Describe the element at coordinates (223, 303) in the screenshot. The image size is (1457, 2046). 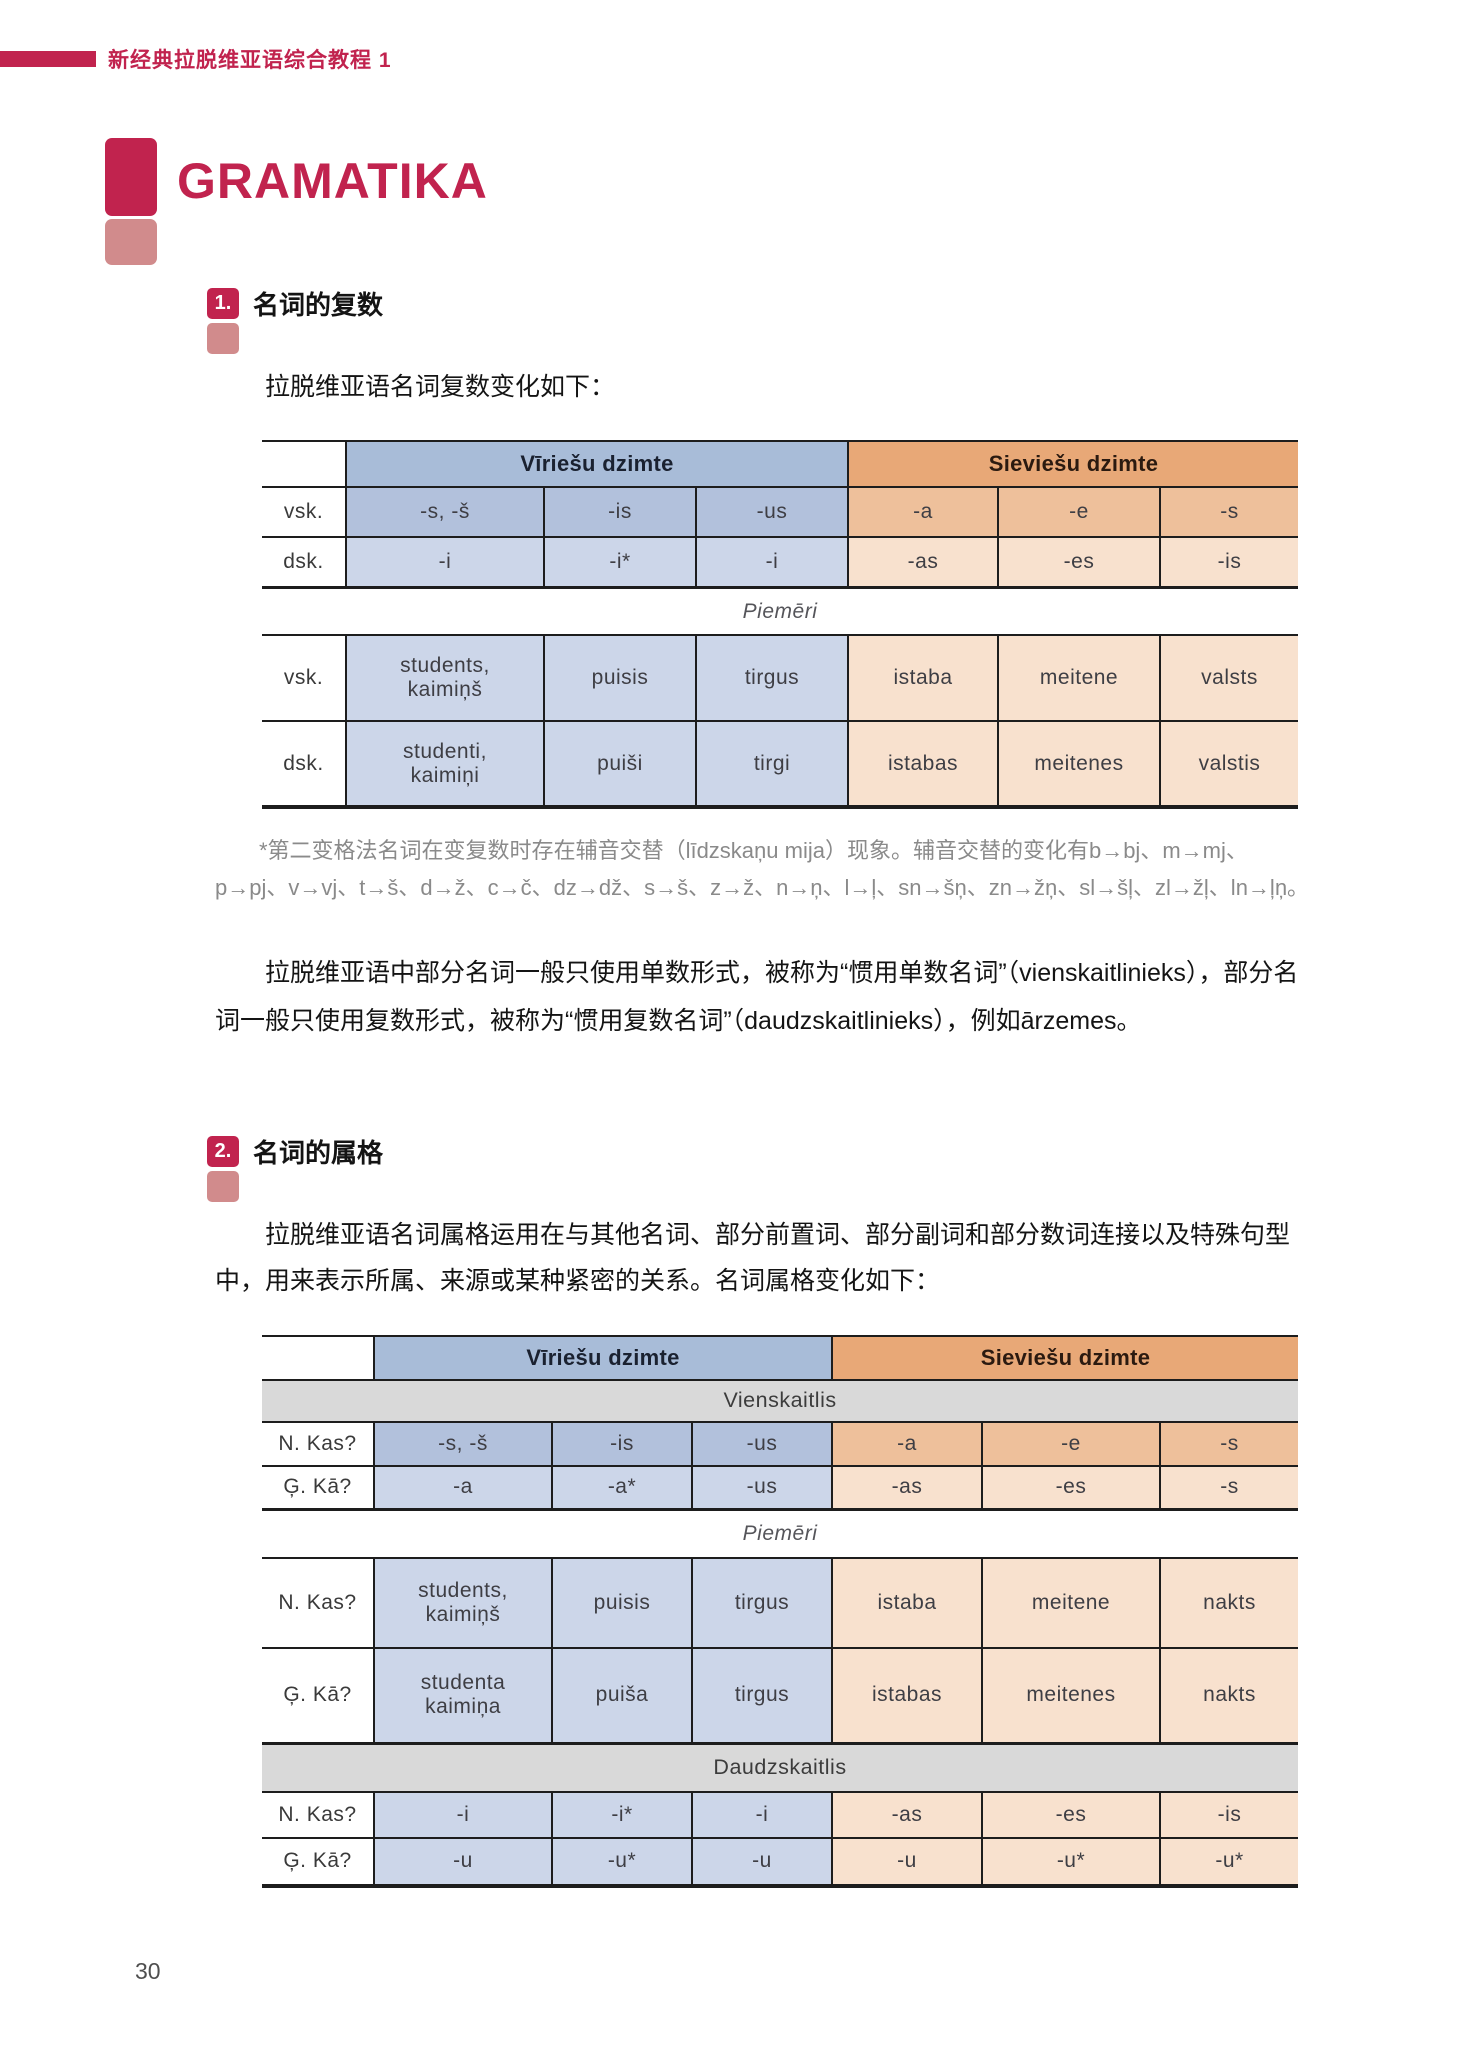
I see `section-number-badge: 1.` at that location.